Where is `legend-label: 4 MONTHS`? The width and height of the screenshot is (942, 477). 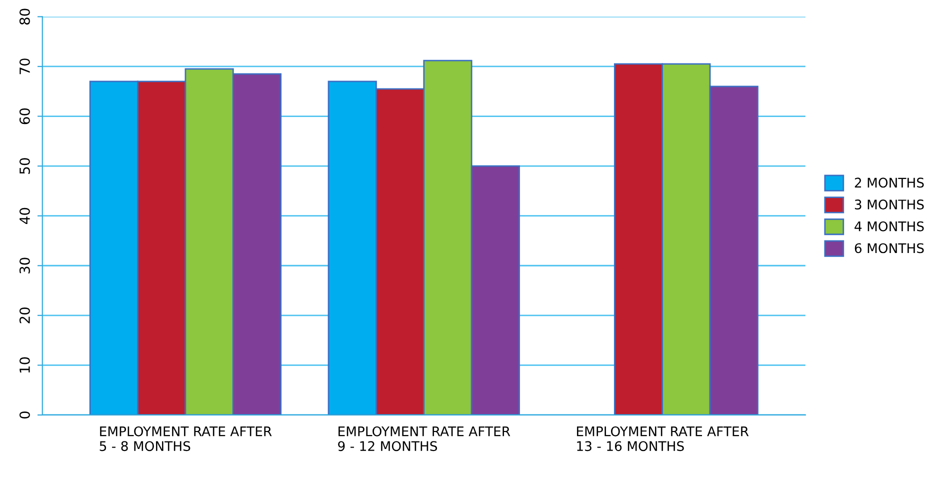
legend-label: 4 MONTHS is located at coordinates (889, 226).